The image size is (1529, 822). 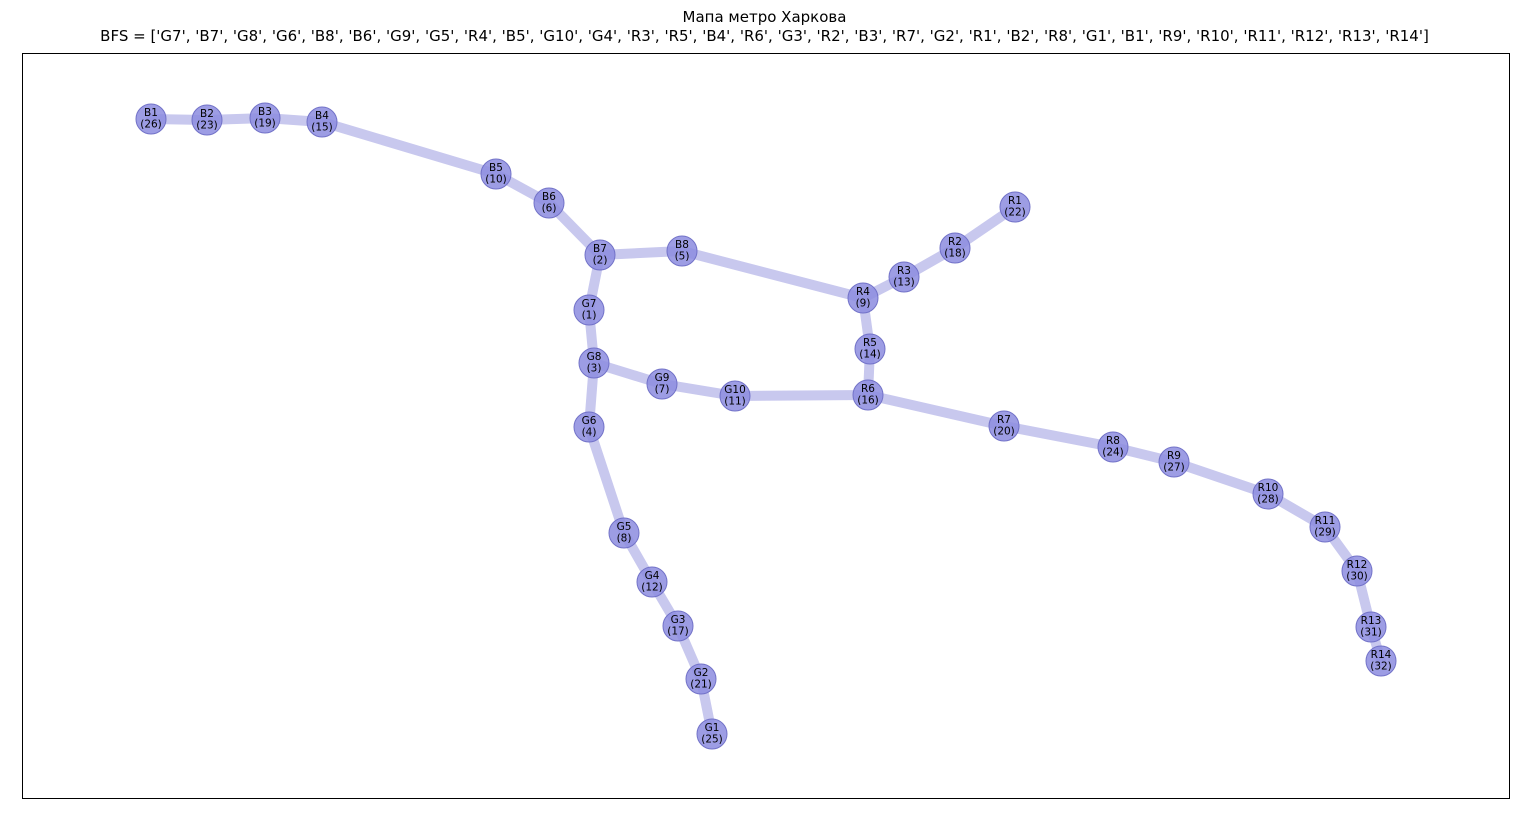 I want to click on edge-R7-R8, so click(x=1058, y=436).